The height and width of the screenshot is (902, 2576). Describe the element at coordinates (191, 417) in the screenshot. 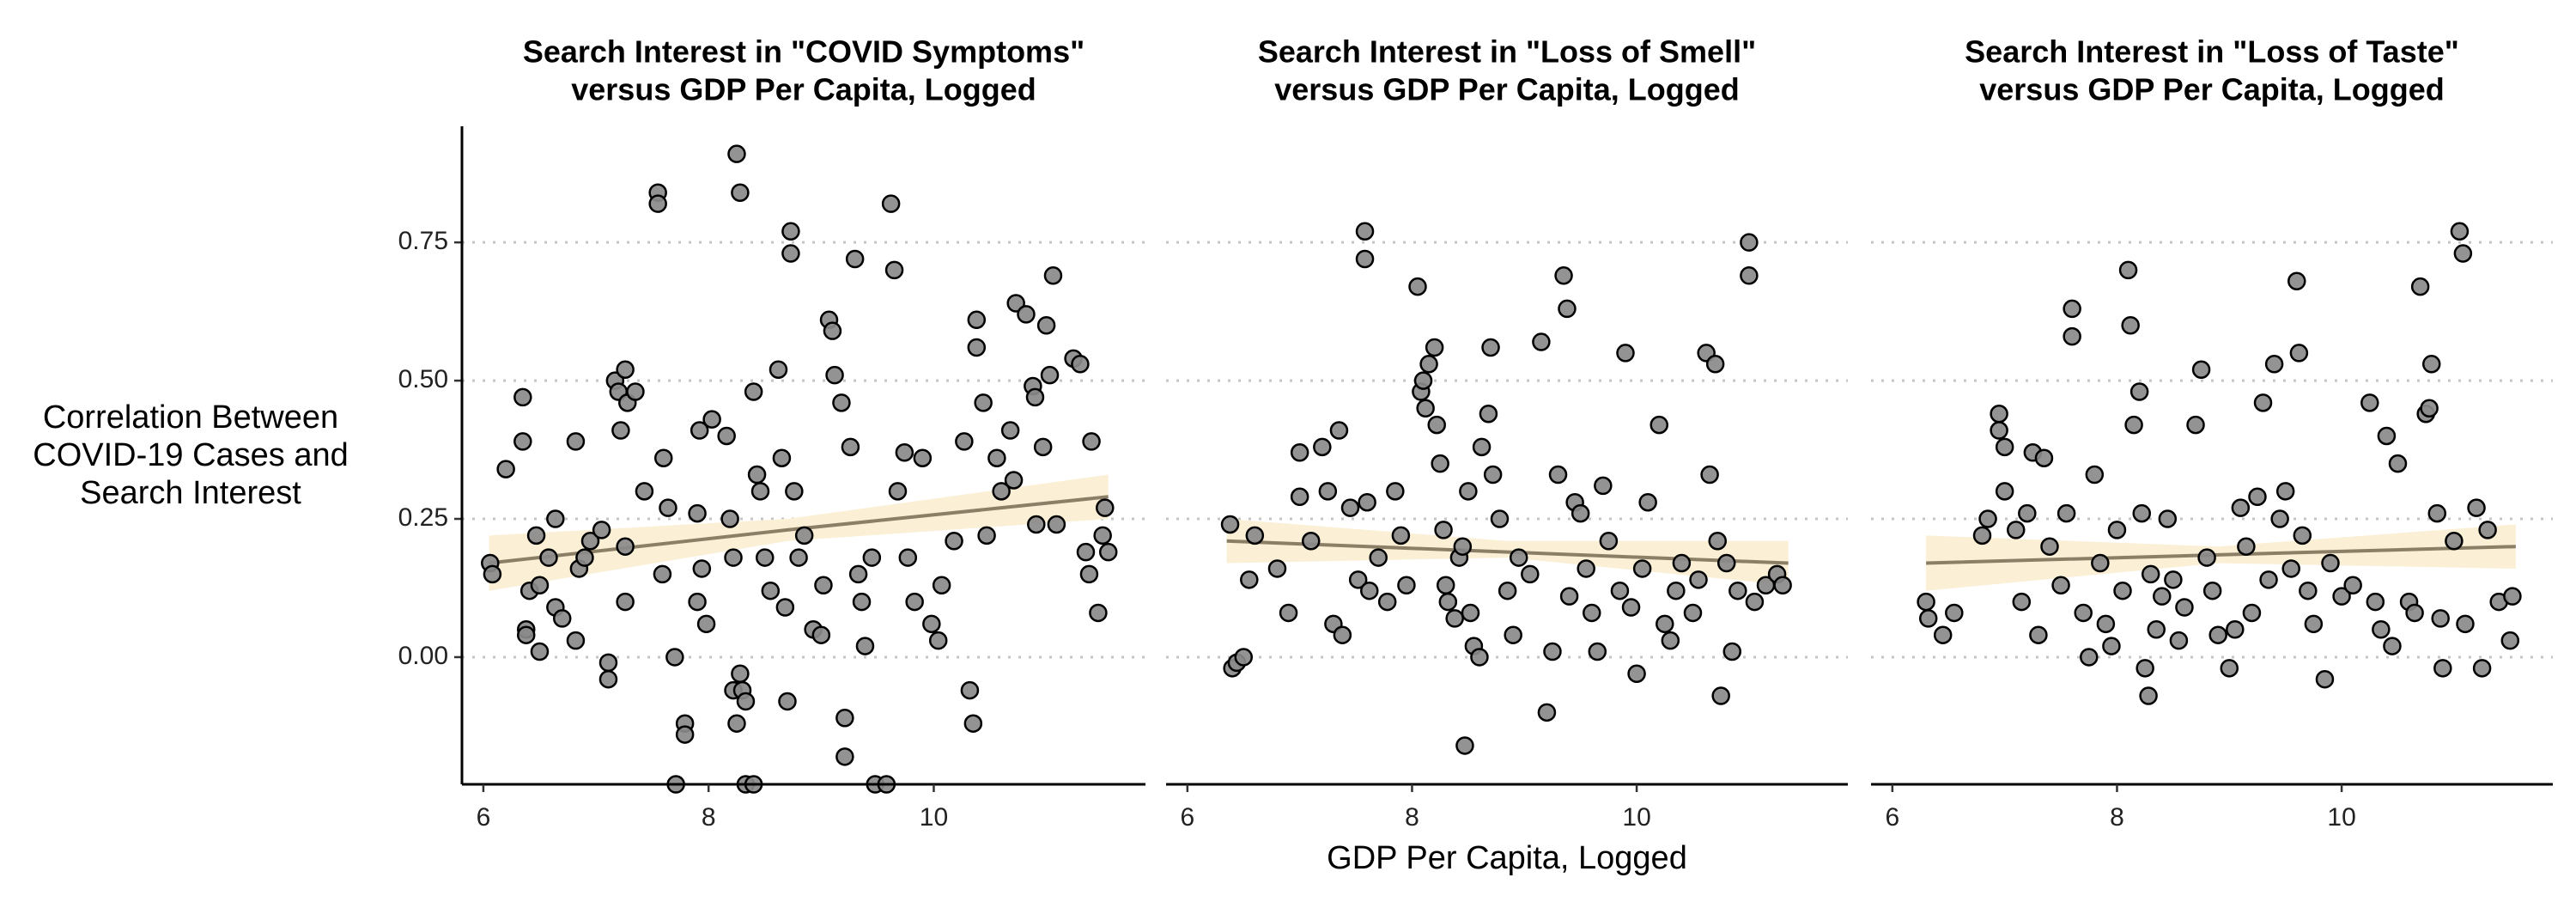

I see `y-axis-title: Correlation Between` at that location.